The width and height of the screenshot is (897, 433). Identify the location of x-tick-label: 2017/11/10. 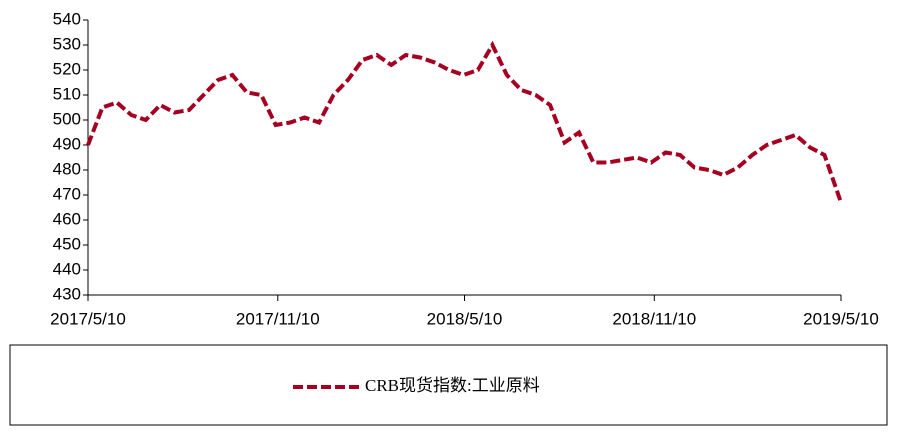
(278, 318).